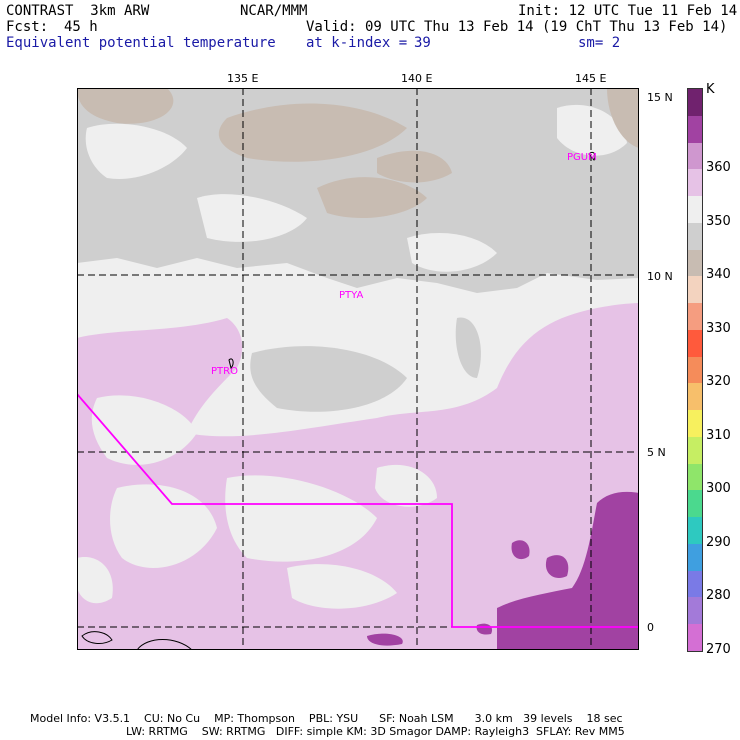 The height and width of the screenshot is (740, 740). I want to click on lat-label-15: 15 N, so click(660, 97).